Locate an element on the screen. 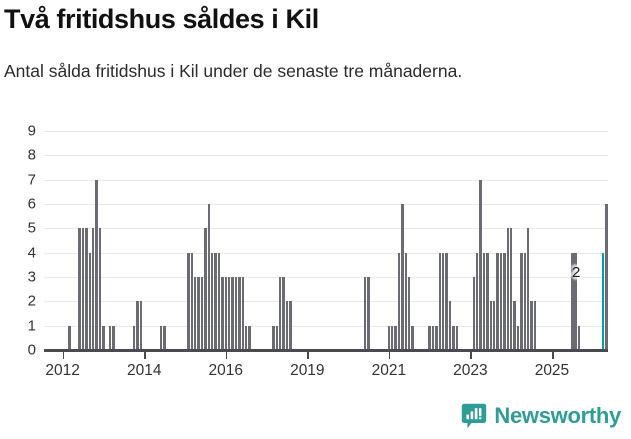 Image resolution: width=631 pixels, height=439 pixels. bar-chart-speech-bubble-icon is located at coordinates (474, 416).